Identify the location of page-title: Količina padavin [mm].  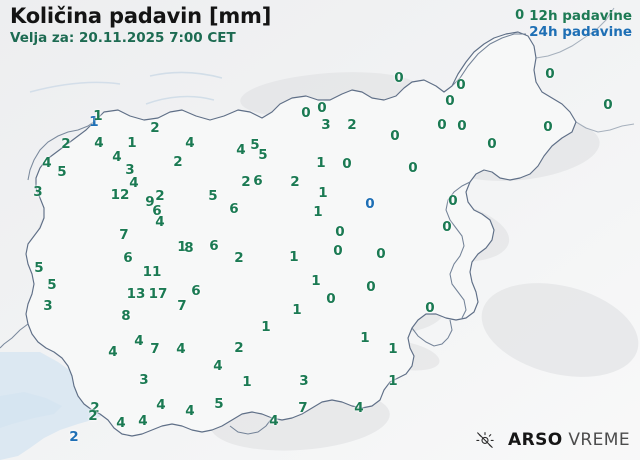
(141, 16).